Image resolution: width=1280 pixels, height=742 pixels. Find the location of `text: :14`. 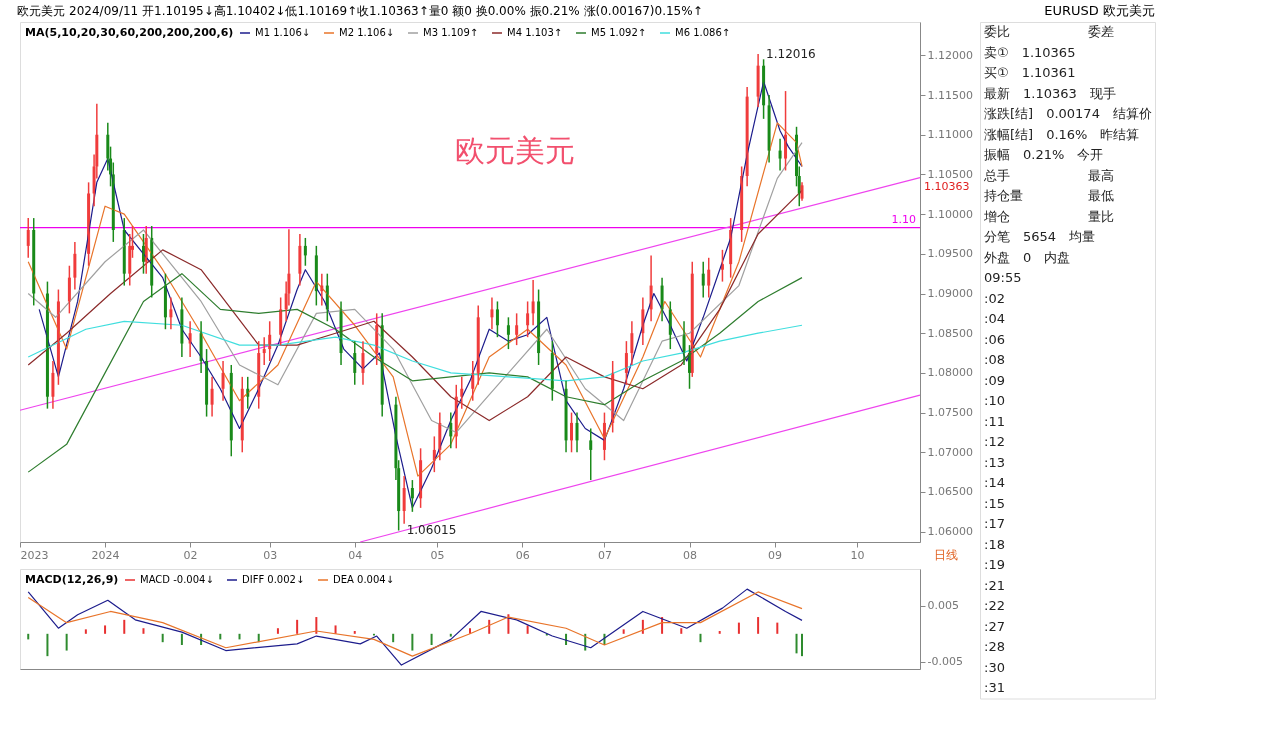

text: :14 is located at coordinates (994, 483).